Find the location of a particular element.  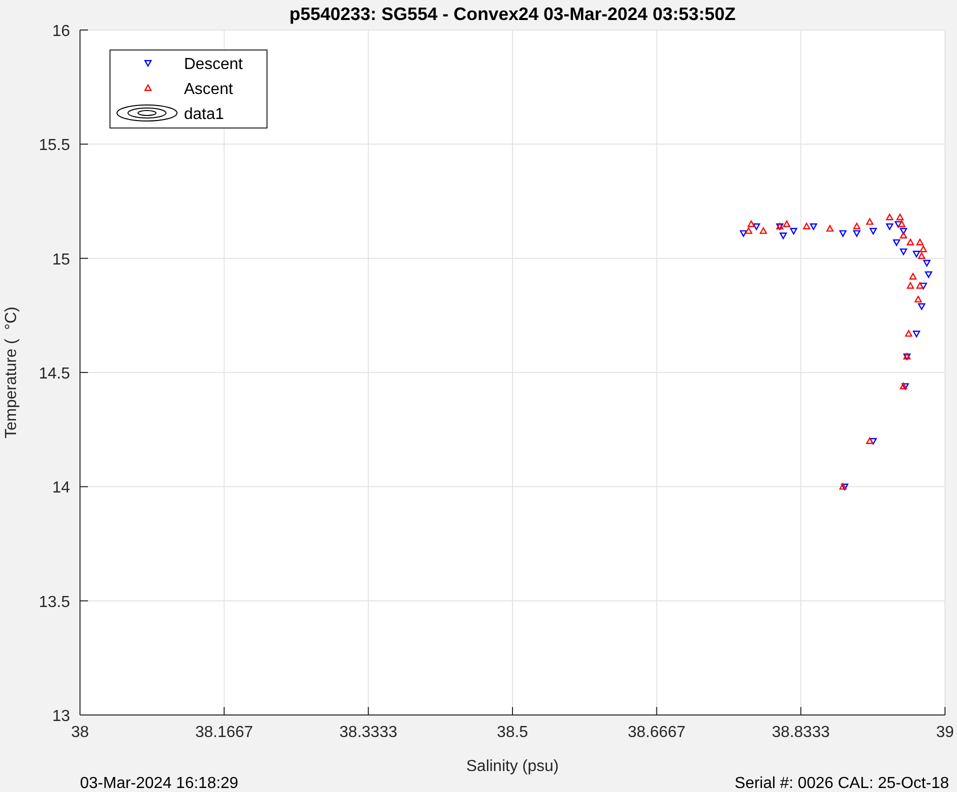

x-tick-label: 38.1667 is located at coordinates (224, 732).